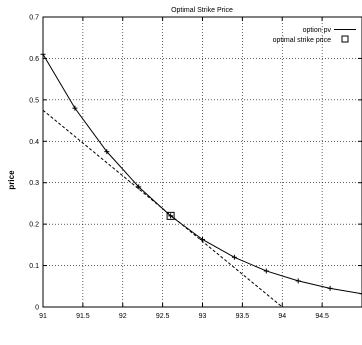 This screenshot has height=345, width=362. What do you see at coordinates (83, 316) in the screenshot?
I see `x-tick-label-91-5: 91.5` at bounding box center [83, 316].